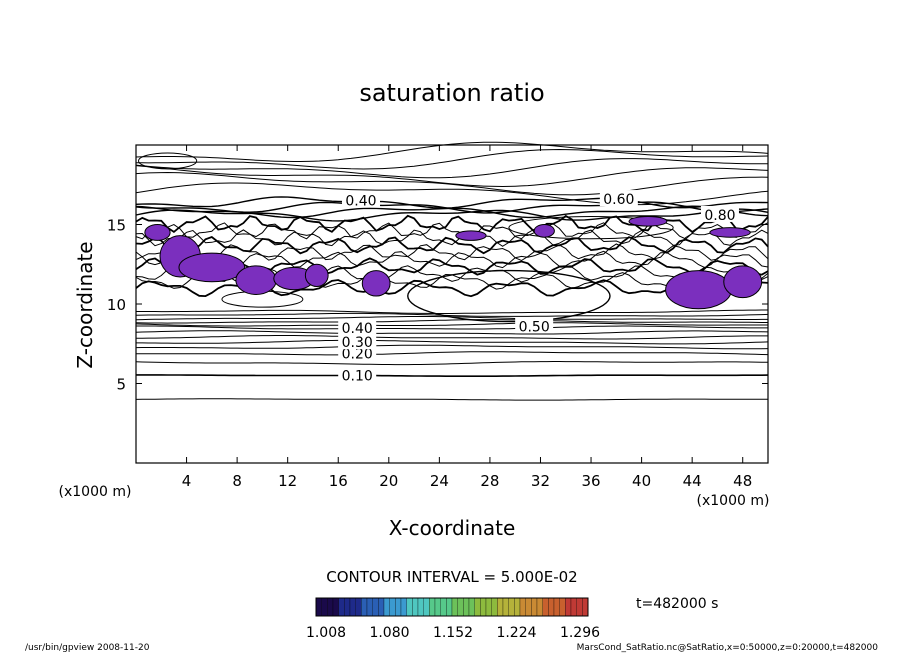  I want to click on time-label: t=482000 s, so click(677, 604).